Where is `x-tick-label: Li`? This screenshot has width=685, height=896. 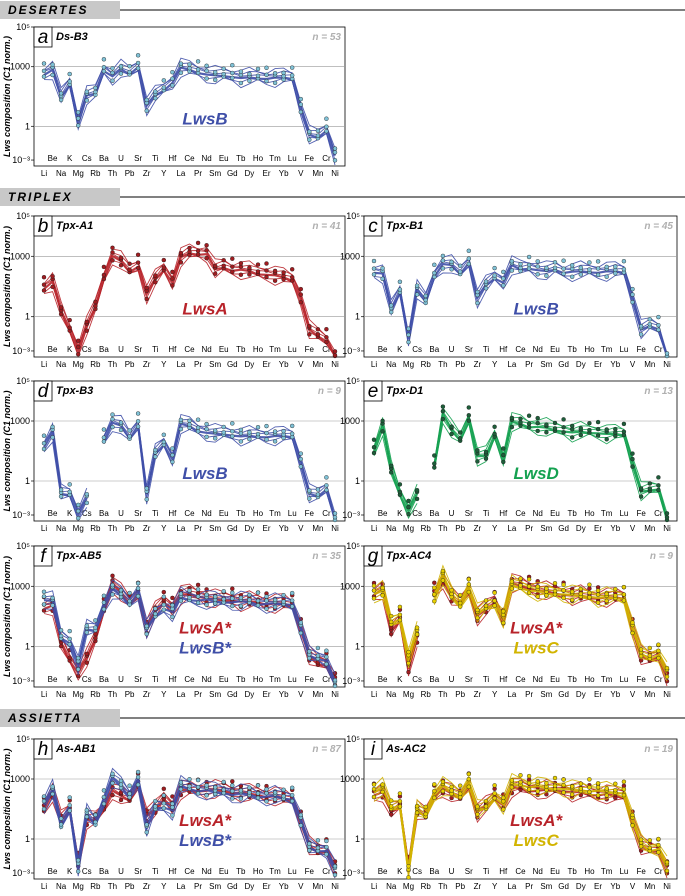
x-tick-label: Li is located at coordinates (374, 694).